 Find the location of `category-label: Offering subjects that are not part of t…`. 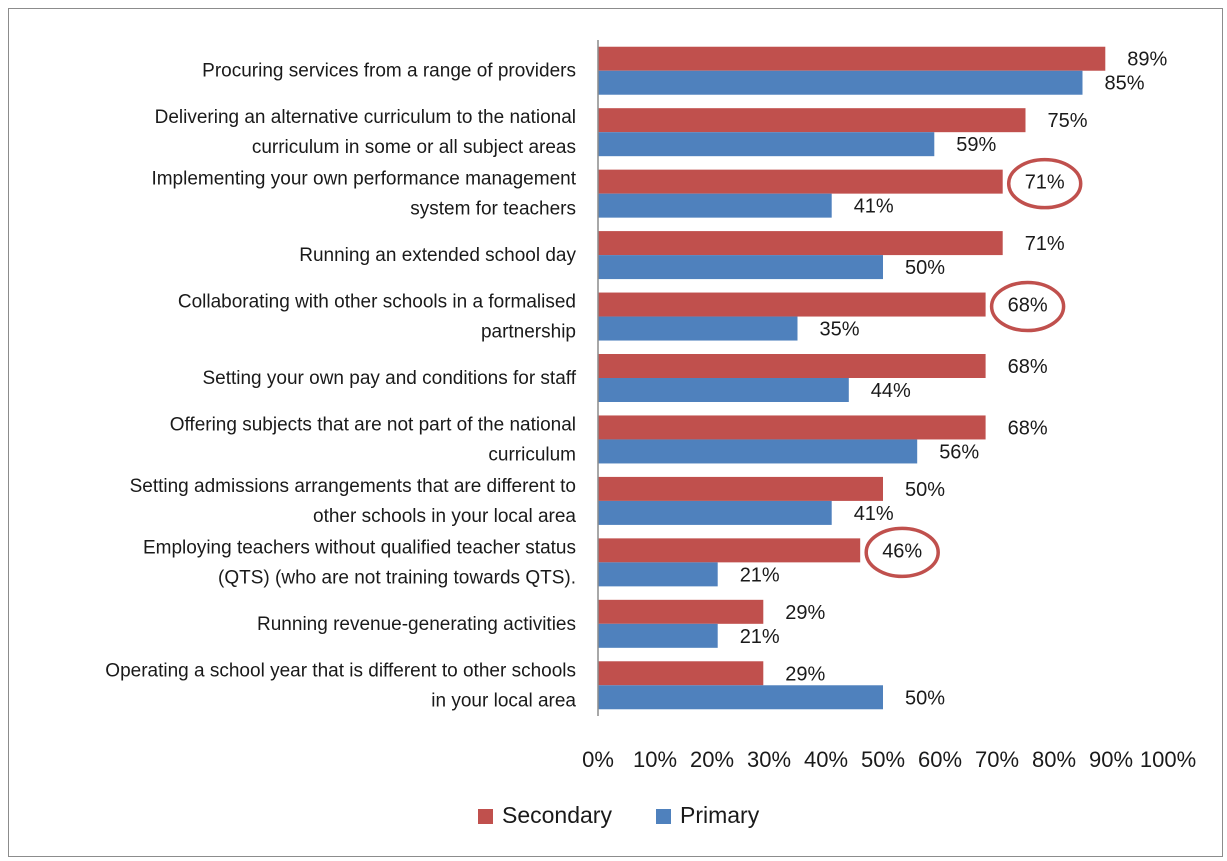

category-label: Offering subjects that are not part of t… is located at coordinates (373, 424).